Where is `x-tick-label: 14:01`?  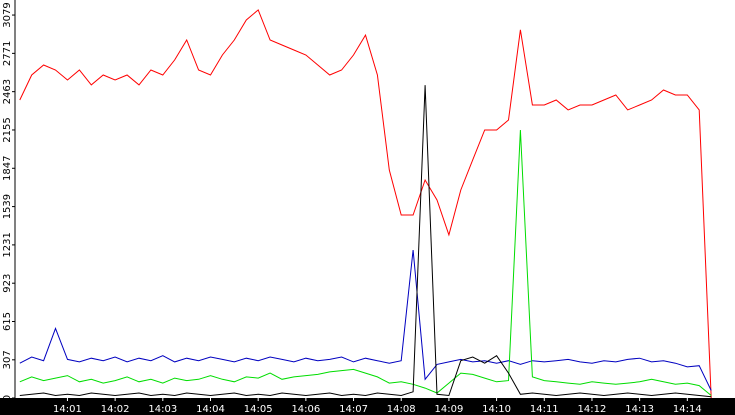
x-tick-label: 14:01 is located at coordinates (67, 409).